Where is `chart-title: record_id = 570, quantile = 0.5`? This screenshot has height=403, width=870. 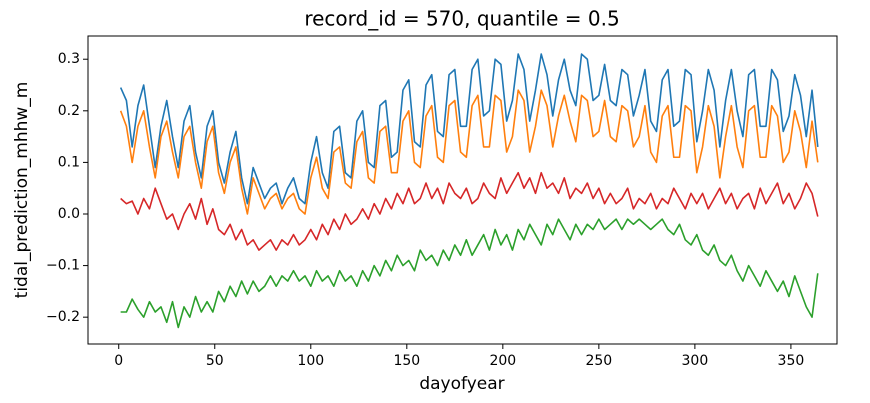 chart-title: record_id = 570, quantile = 0.5 is located at coordinates (461, 19).